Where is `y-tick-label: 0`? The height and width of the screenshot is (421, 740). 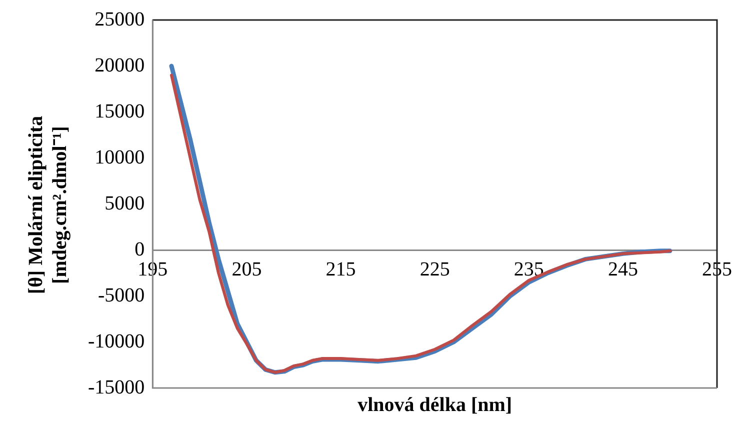 y-tick-label: 0 is located at coordinates (139, 249).